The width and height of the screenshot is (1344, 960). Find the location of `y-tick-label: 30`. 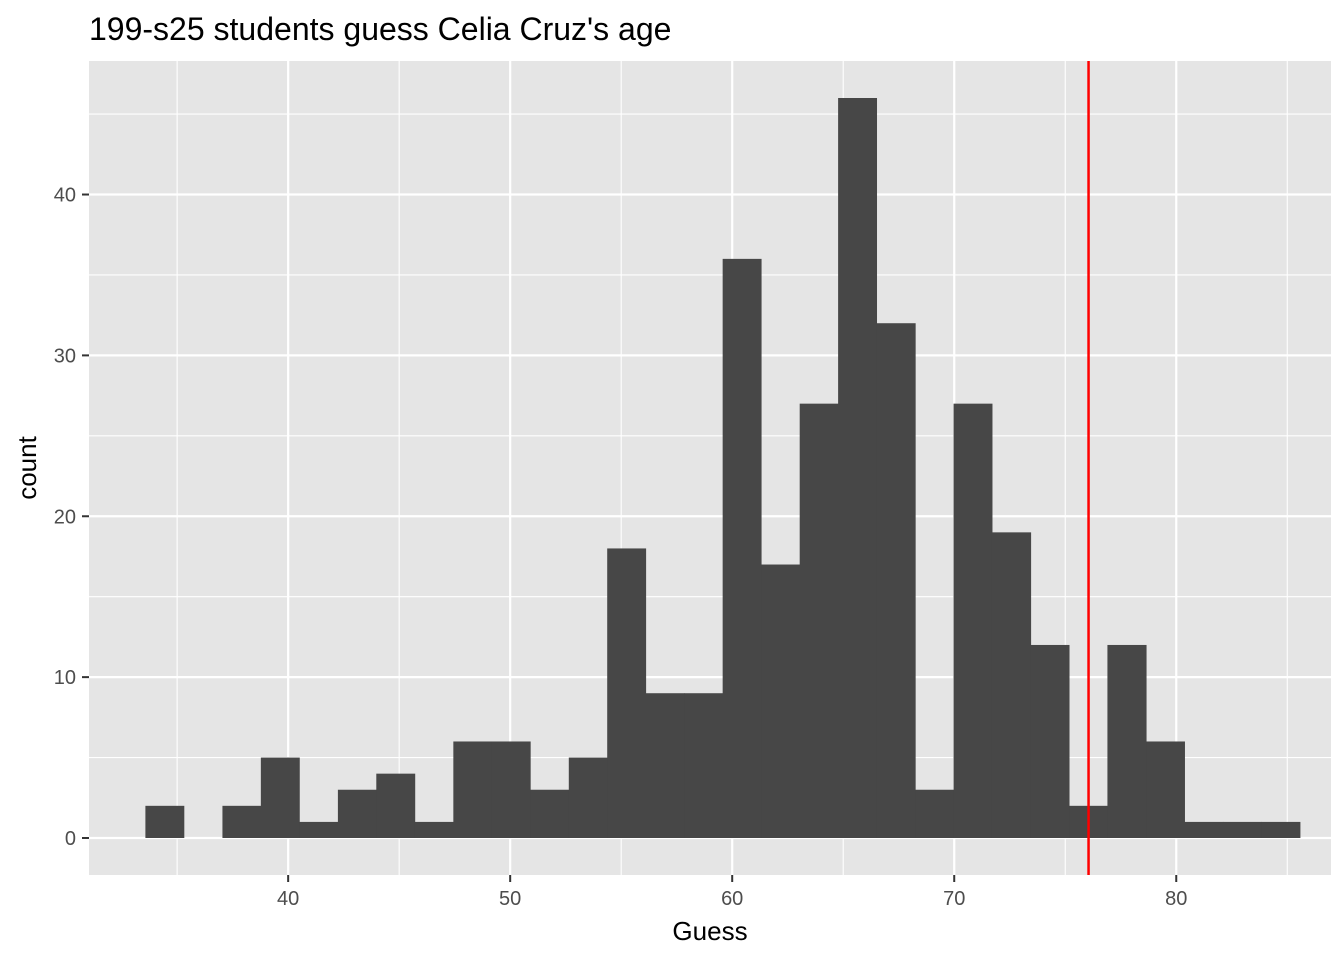

y-tick-label: 30 is located at coordinates (65, 356).